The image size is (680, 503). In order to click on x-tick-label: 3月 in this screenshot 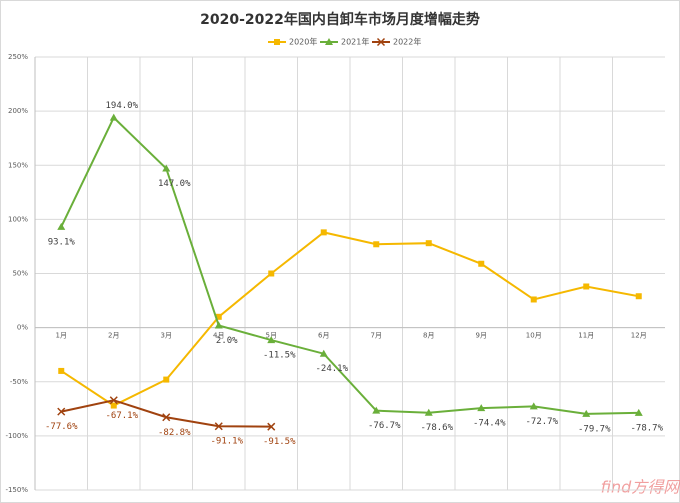, I will do `click(166, 336)`.